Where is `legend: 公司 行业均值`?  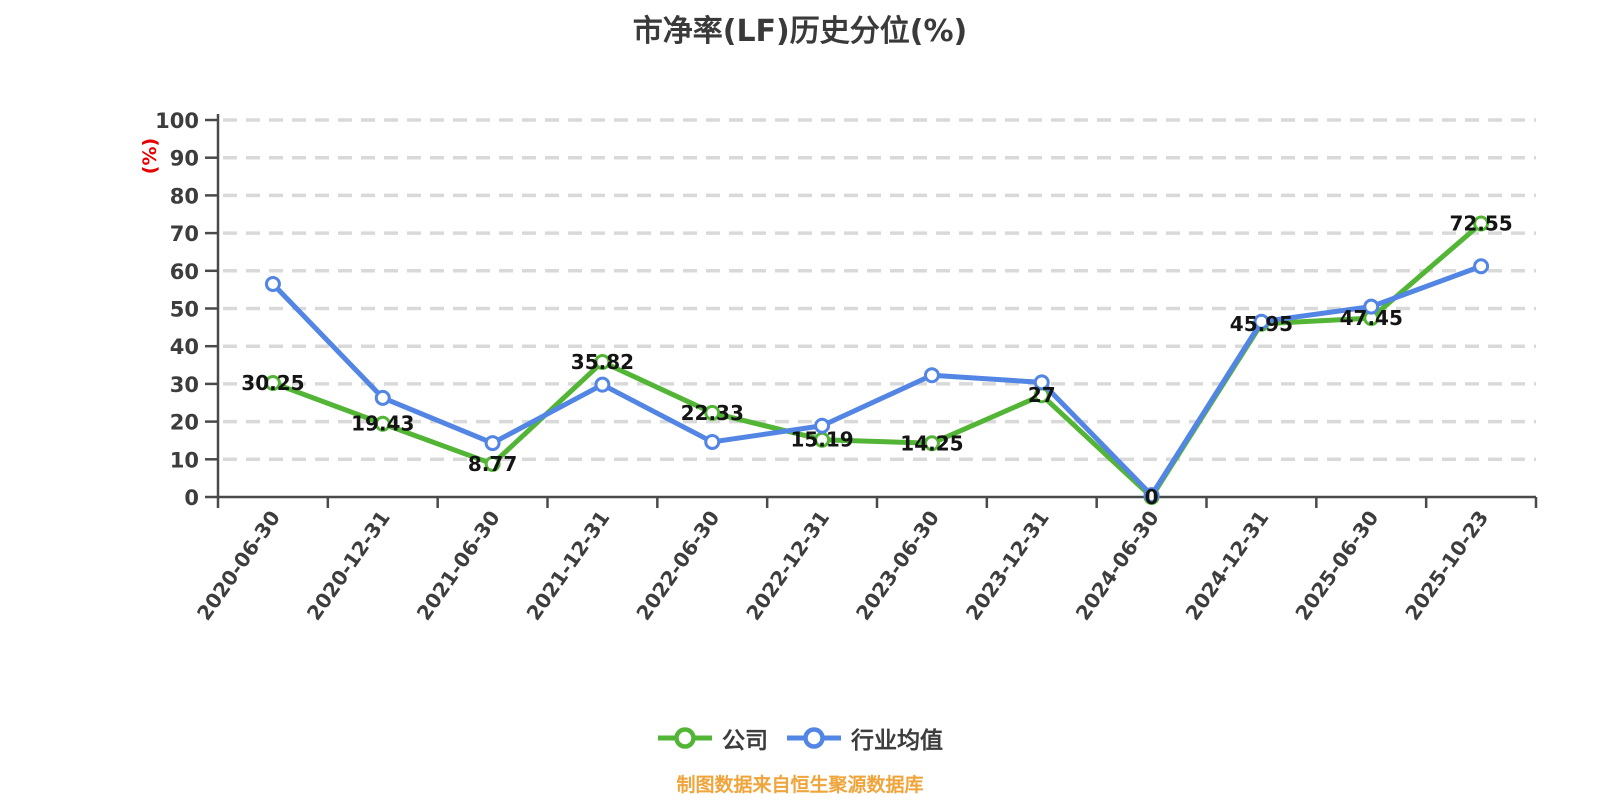
legend: 公司 行业均值 is located at coordinates (800, 738).